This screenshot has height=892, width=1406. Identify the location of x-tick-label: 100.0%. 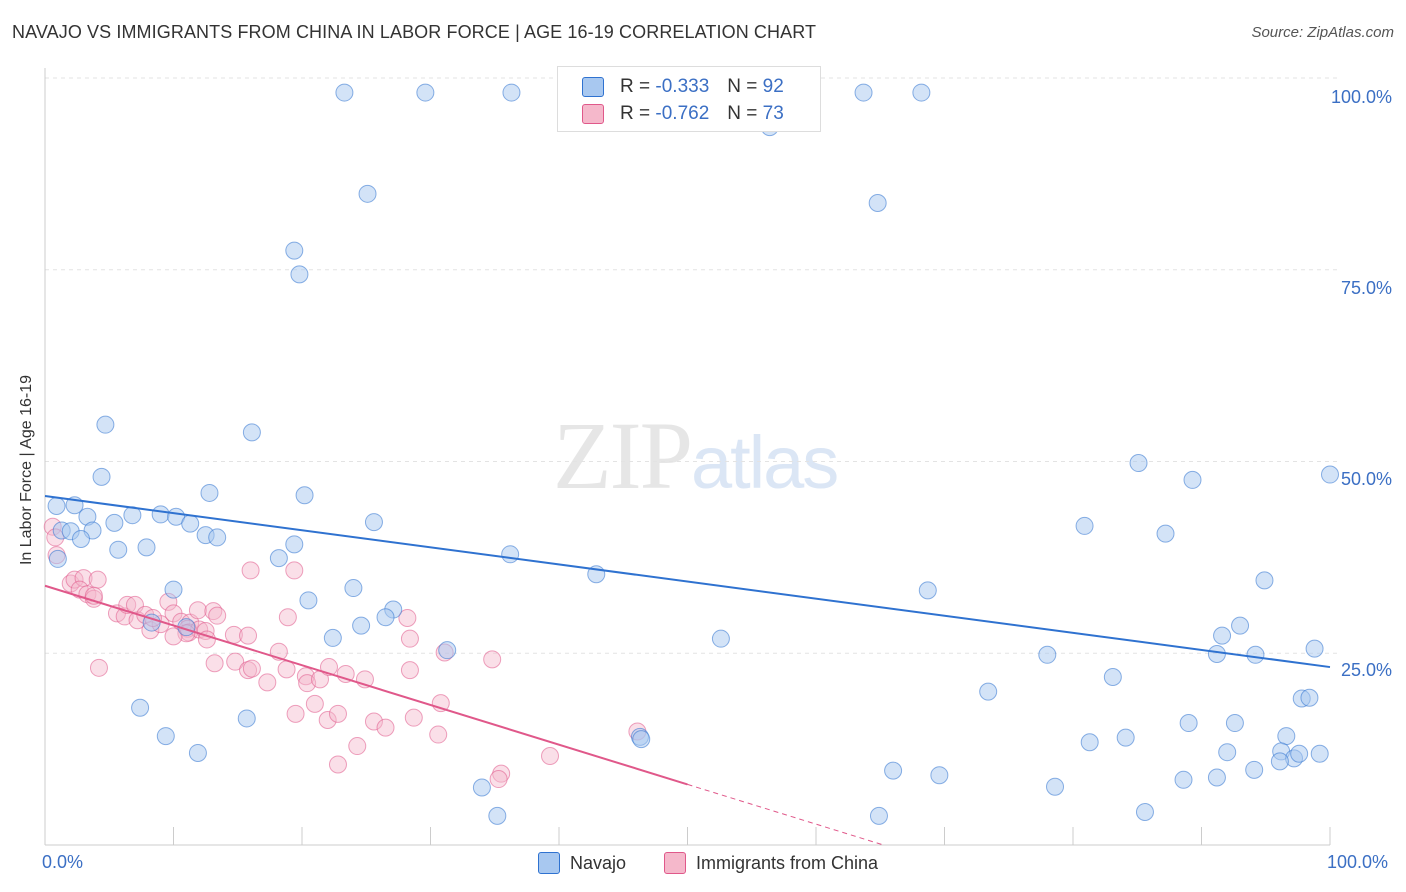
(1358, 862).